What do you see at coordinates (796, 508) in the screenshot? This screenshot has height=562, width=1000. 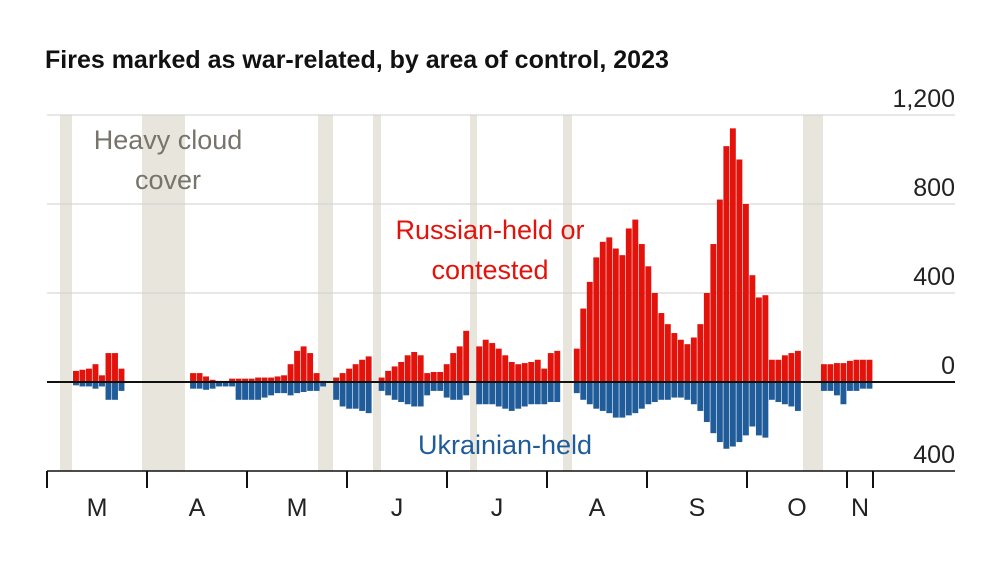 I see `x-tick-label: O` at bounding box center [796, 508].